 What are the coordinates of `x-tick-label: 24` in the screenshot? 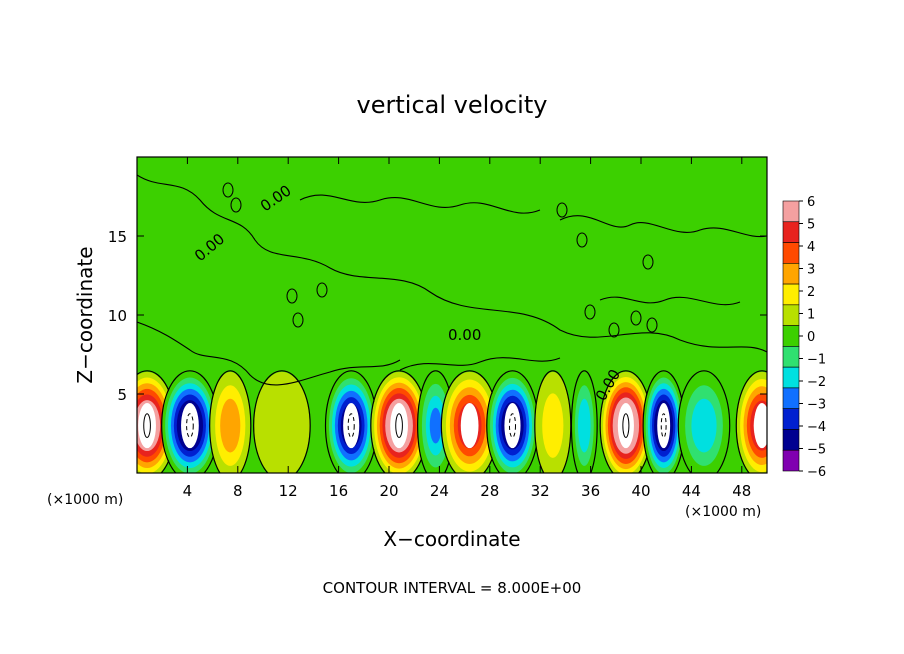 It's located at (439, 491).